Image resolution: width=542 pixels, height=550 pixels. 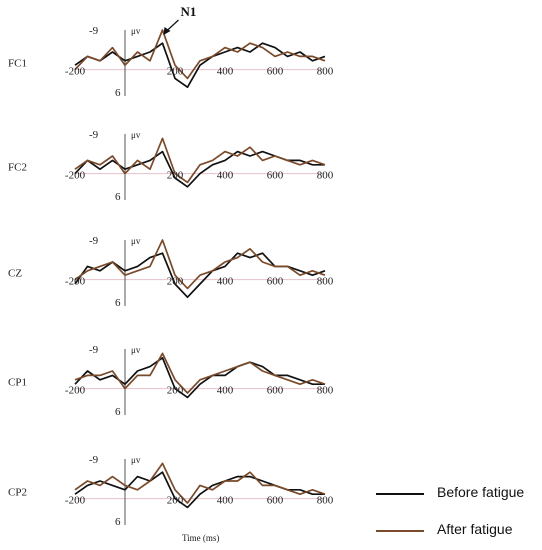 I want to click on channel-label: CZ, so click(x=15, y=274).